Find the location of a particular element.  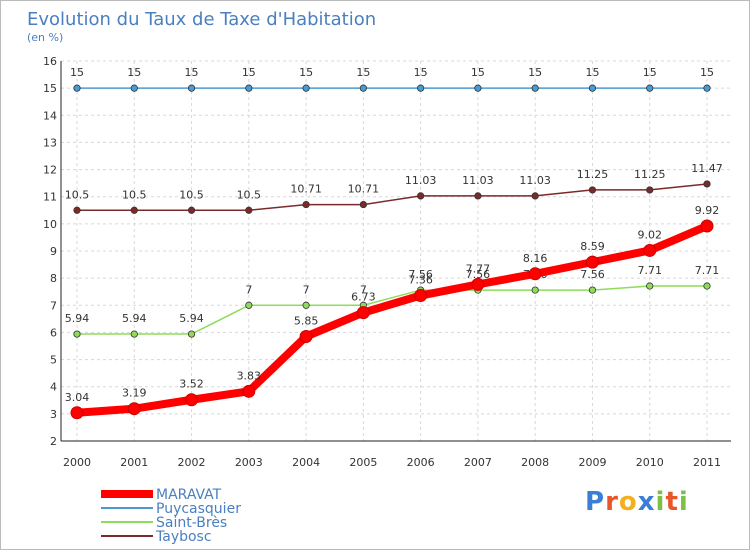

y-tick-label: 7 is located at coordinates (53, 305).